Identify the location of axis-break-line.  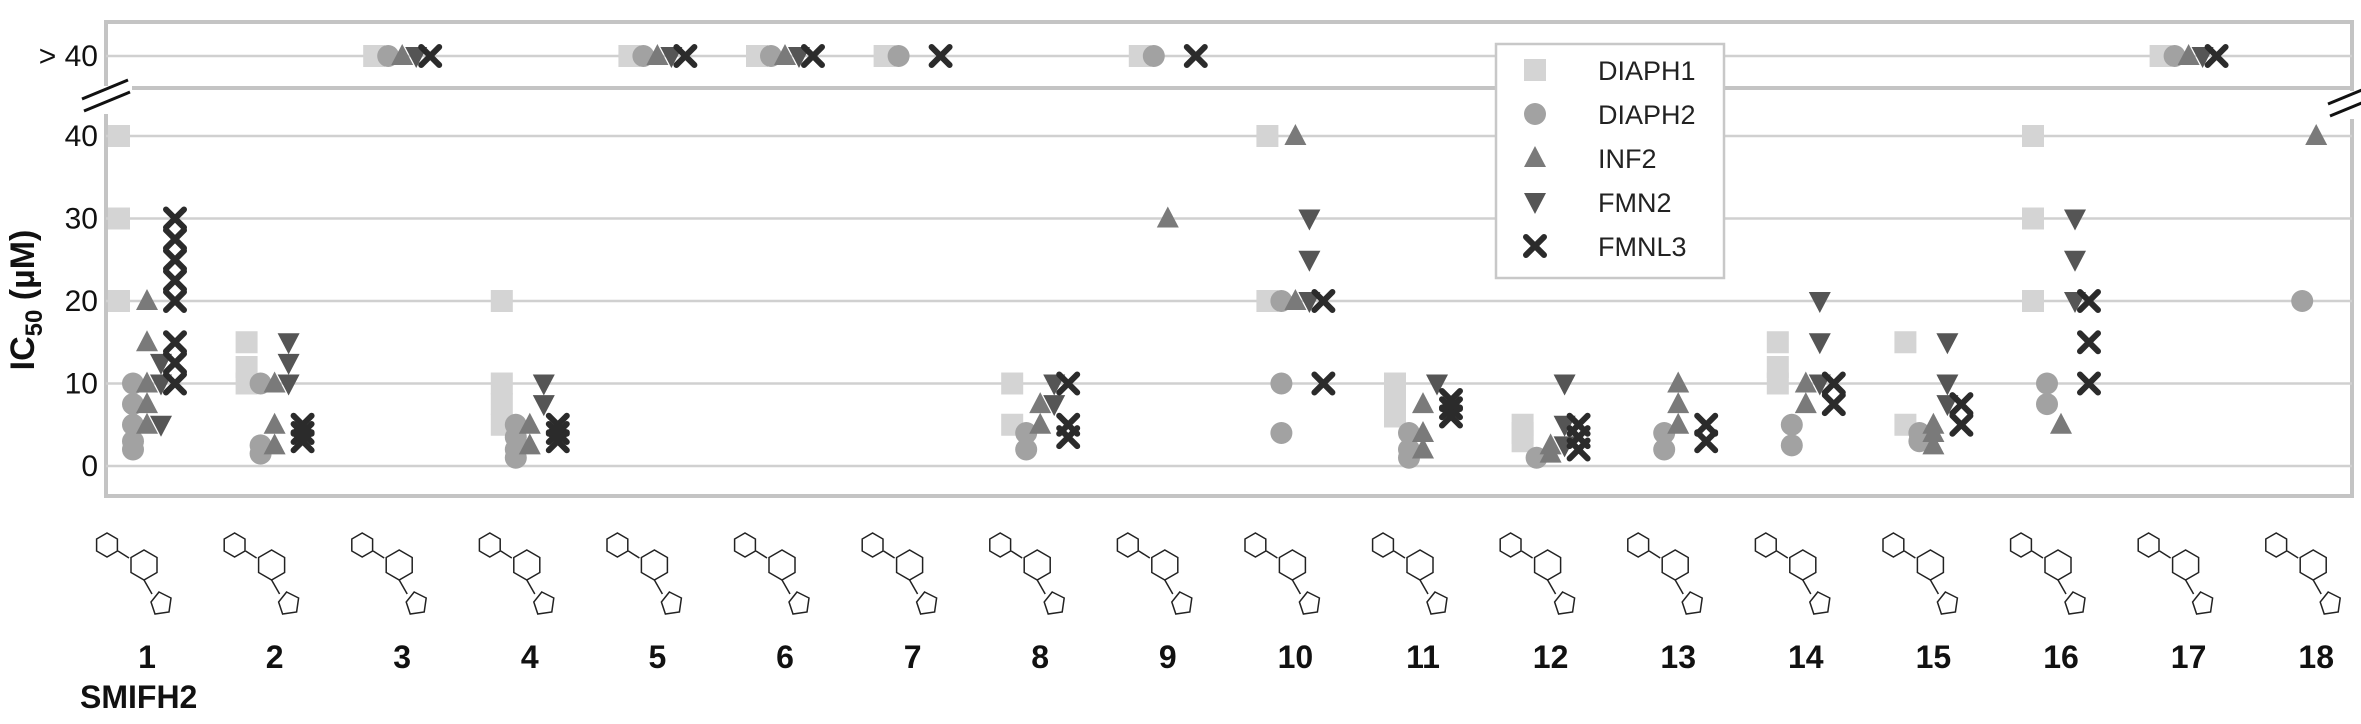
(2344, 97).